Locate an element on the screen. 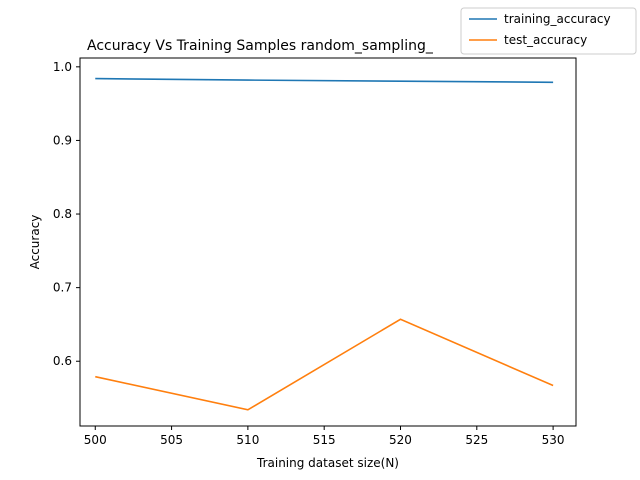 This screenshot has width=640, height=480. x-tick-label: 525 is located at coordinates (476, 440).